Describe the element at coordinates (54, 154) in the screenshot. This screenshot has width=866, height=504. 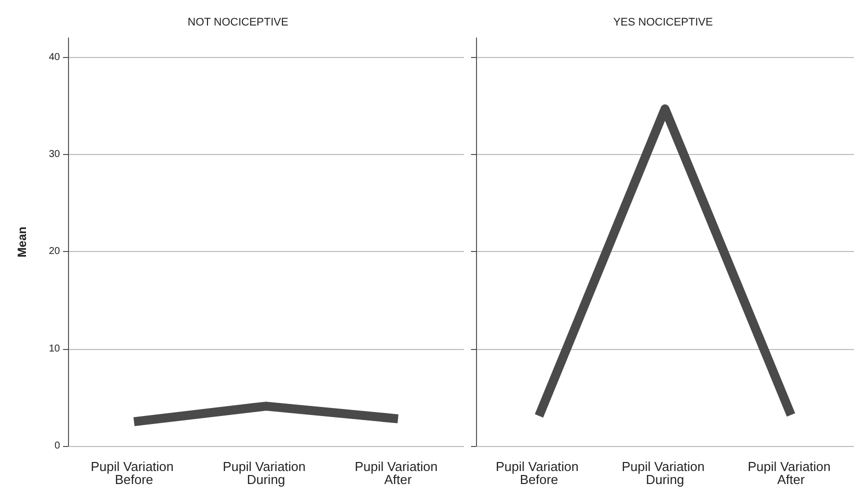
I see `y-tick-label: 30` at that location.